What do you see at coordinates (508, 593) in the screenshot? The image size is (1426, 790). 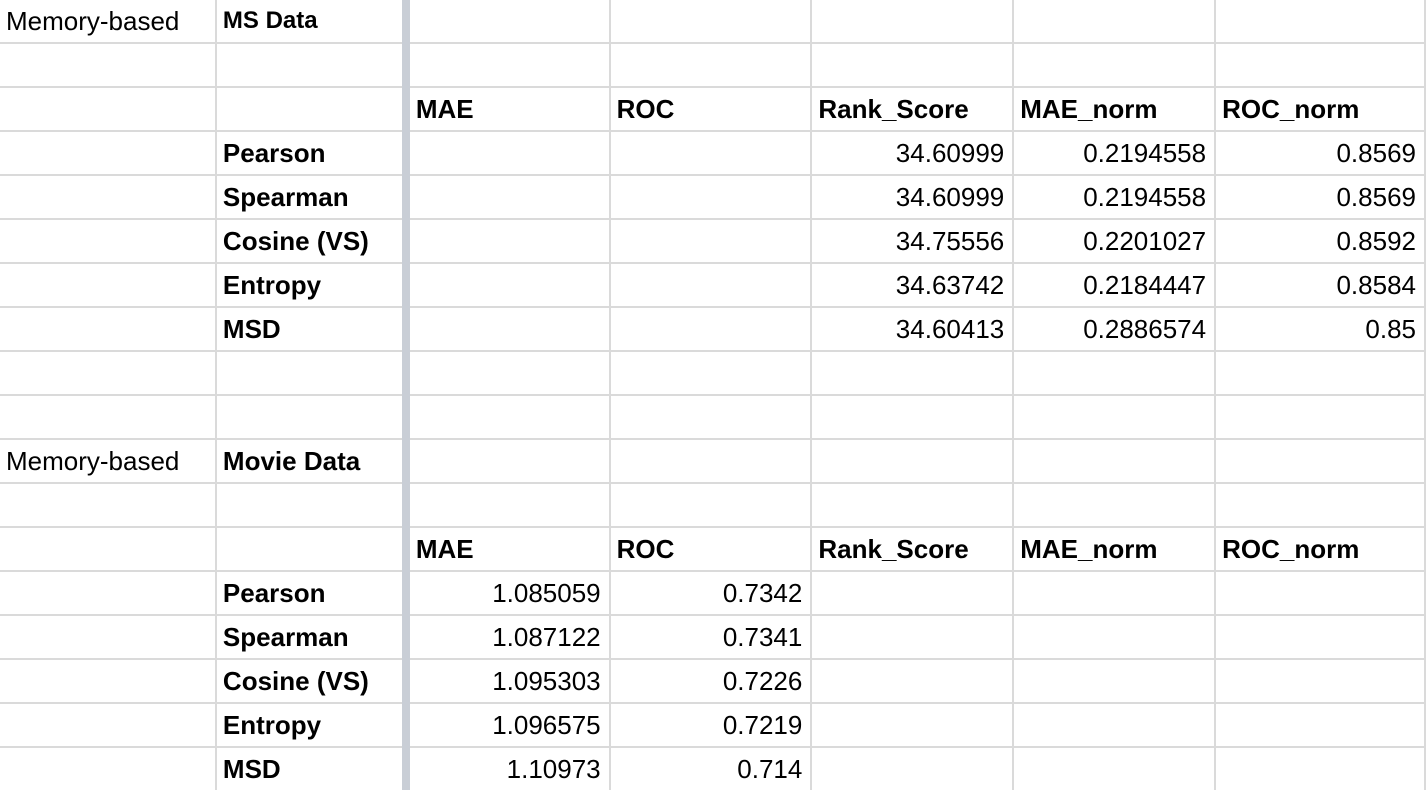 I see `cell-mae: 1.085059` at bounding box center [508, 593].